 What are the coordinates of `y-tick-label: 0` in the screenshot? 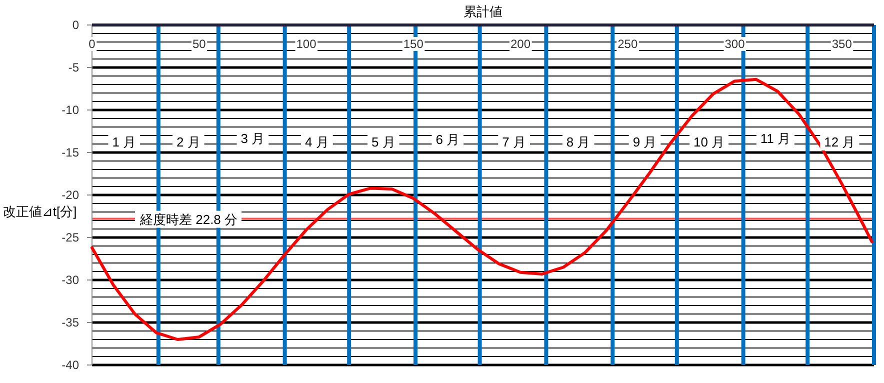 It's located at (76, 25).